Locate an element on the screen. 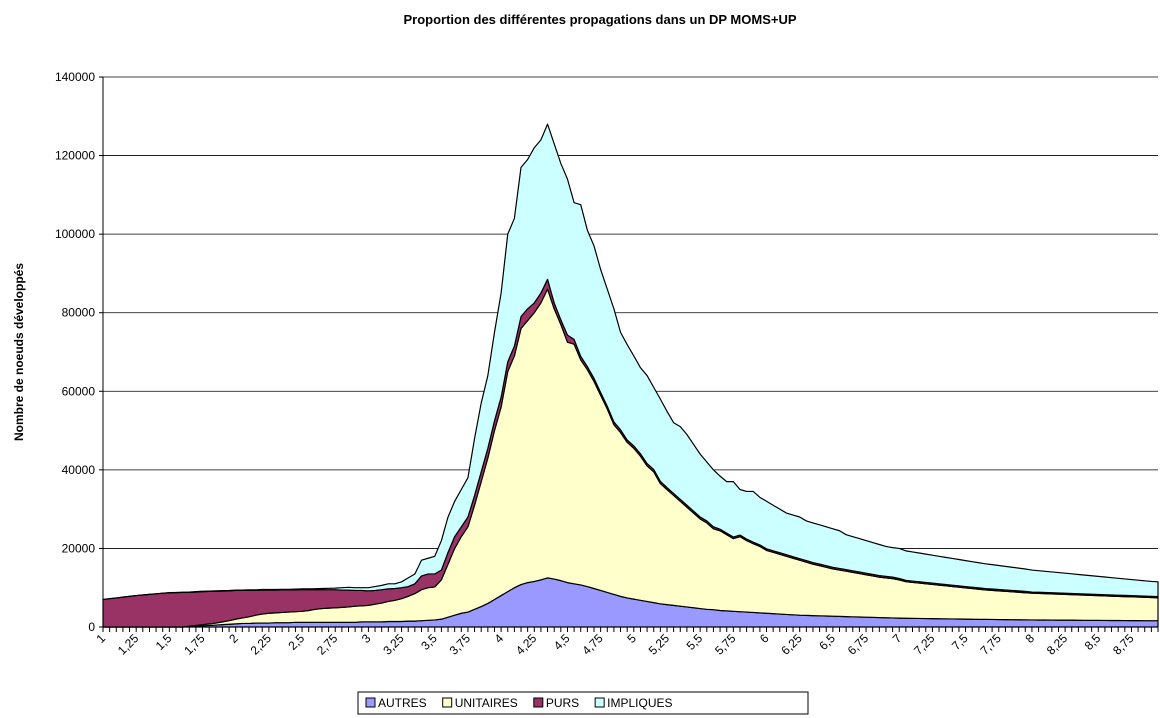 The image size is (1160, 718). x-tick-label: 4,75 is located at coordinates (592, 644).